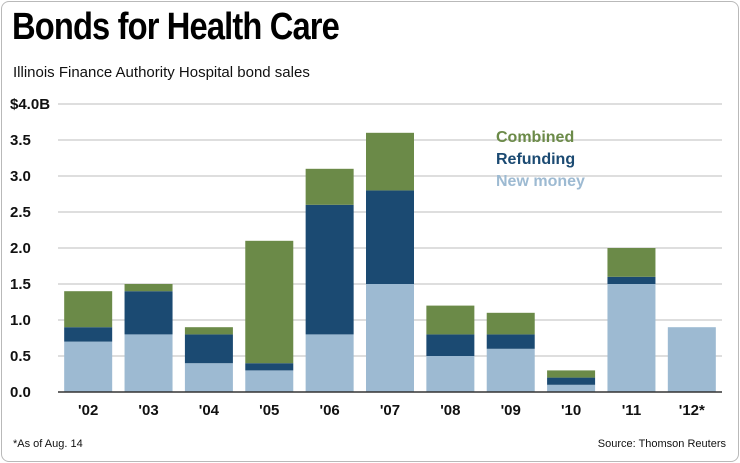 The image size is (740, 463). I want to click on y-tick-label: 0.5, so click(20, 356).